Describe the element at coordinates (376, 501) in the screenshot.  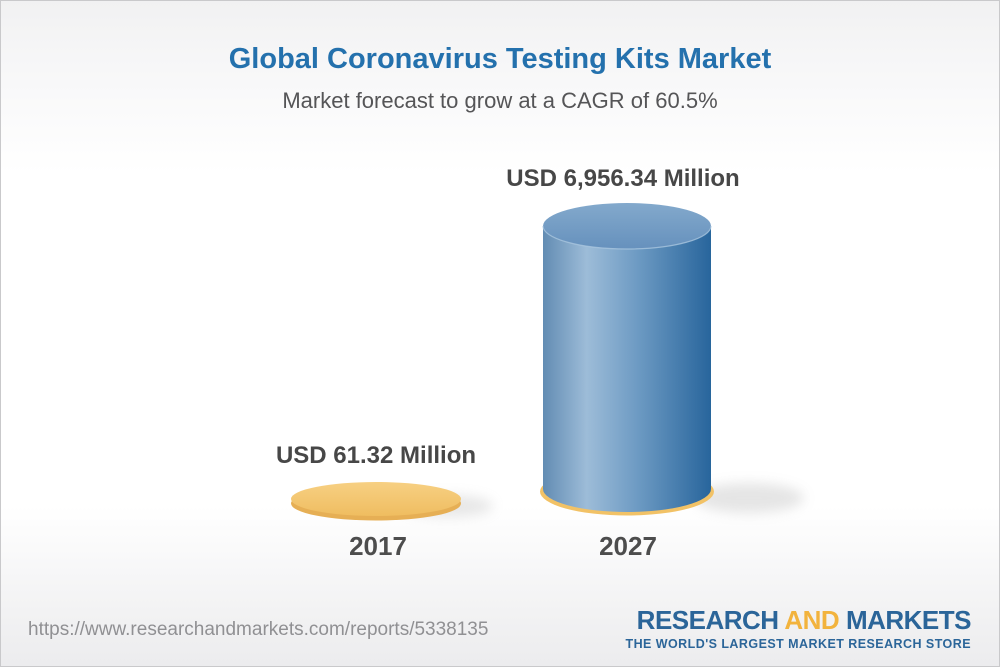
I see `bar-2017-disc` at that location.